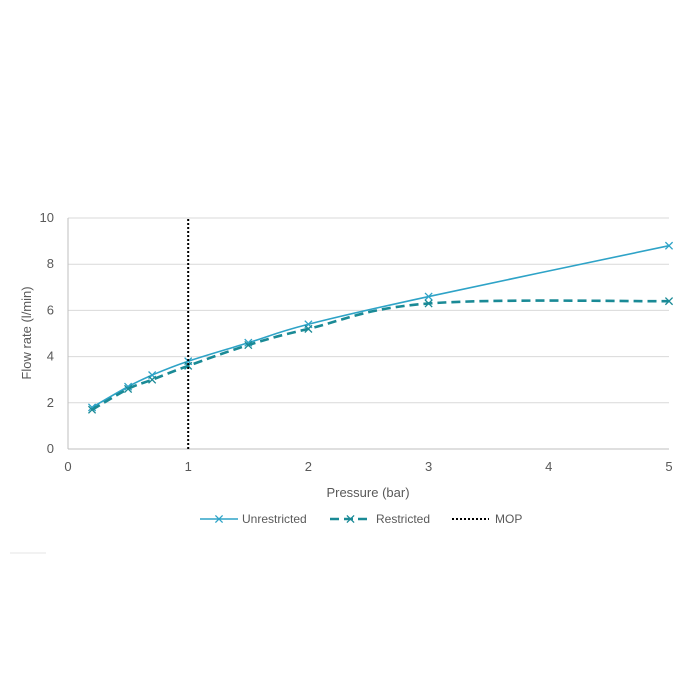 Image resolution: width=700 pixels, height=700 pixels. Describe the element at coordinates (428, 466) in the screenshot. I see `x-tick-label-3: 3` at that location.